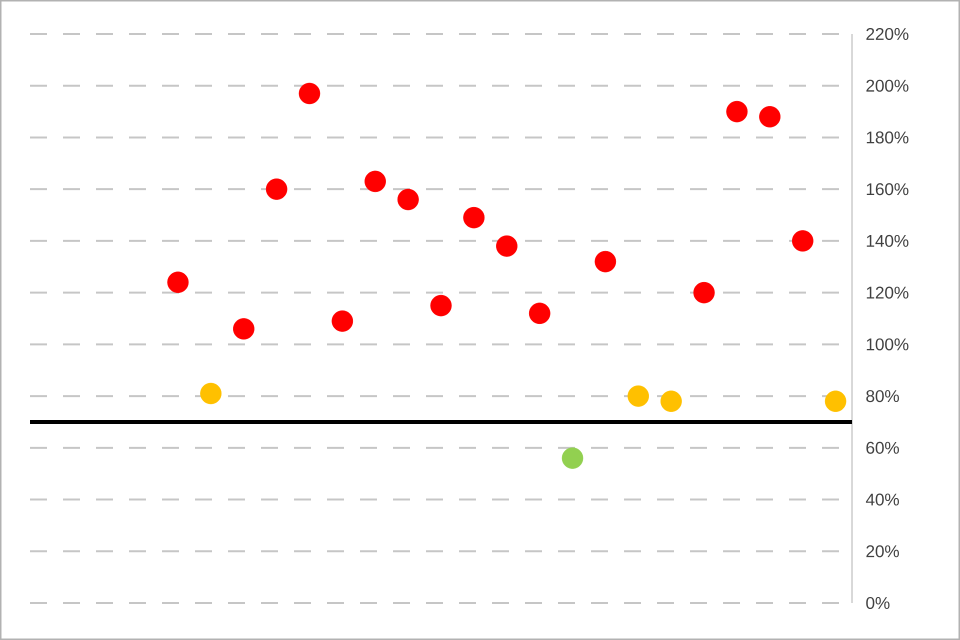  Describe the element at coordinates (887, 86) in the screenshot. I see `y-tick-label: 200%` at that location.